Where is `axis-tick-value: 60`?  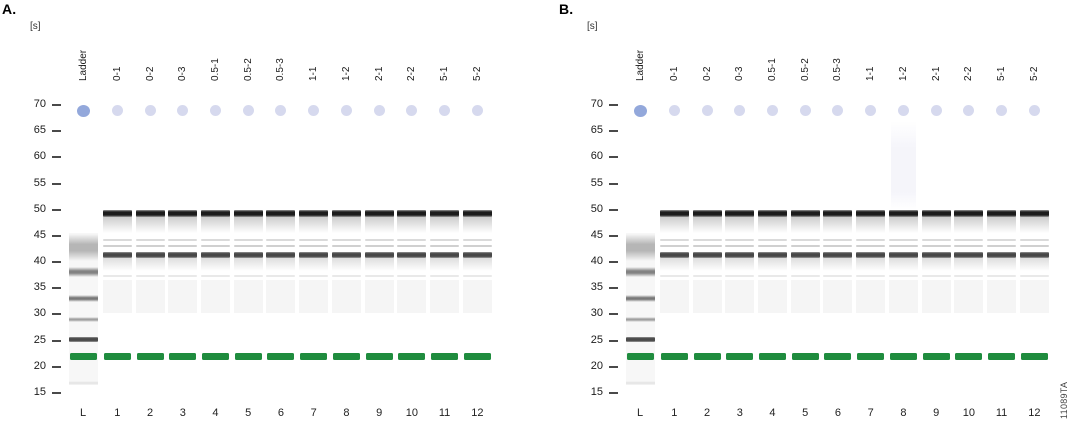
axis-tick-value: 60 is located at coordinates (596, 156).